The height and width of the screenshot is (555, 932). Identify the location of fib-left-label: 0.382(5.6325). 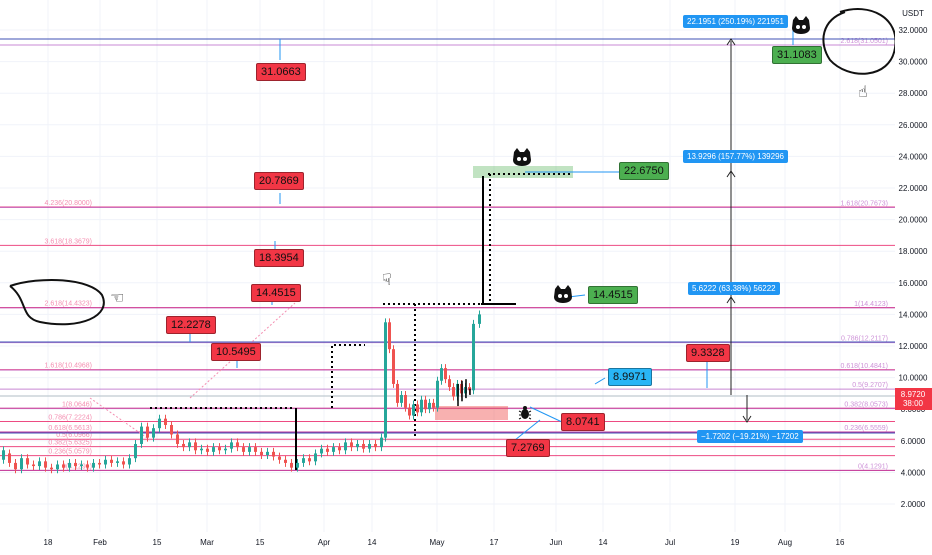
(70, 443).